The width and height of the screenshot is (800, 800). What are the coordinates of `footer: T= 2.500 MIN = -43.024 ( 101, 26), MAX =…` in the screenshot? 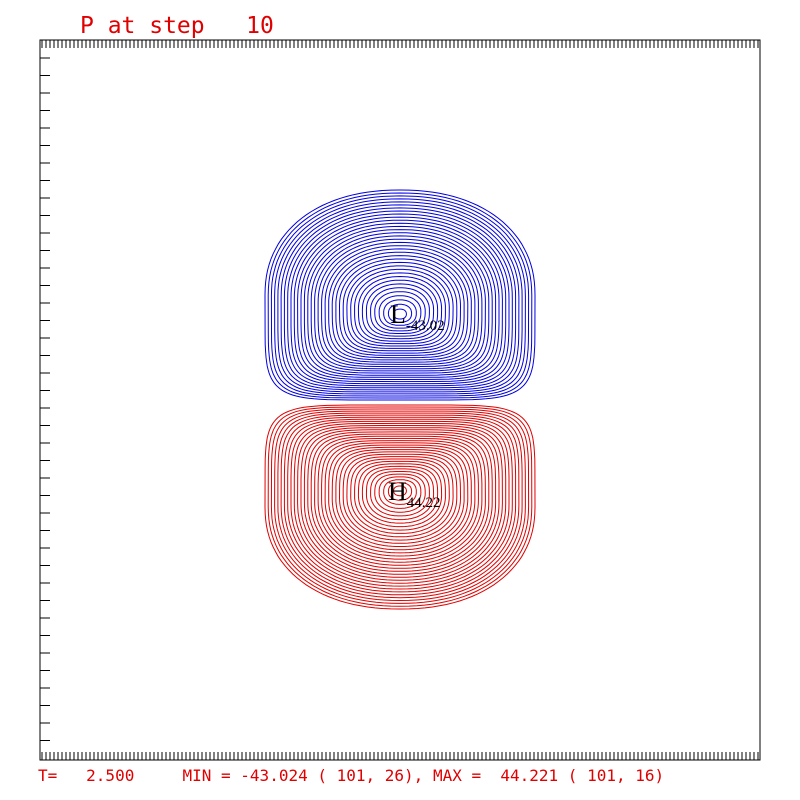 It's located at (351, 775).